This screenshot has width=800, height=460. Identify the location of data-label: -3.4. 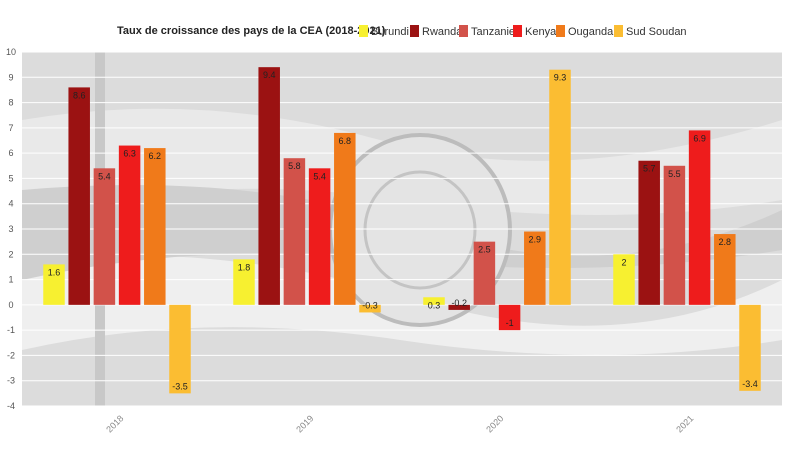
(750, 384).